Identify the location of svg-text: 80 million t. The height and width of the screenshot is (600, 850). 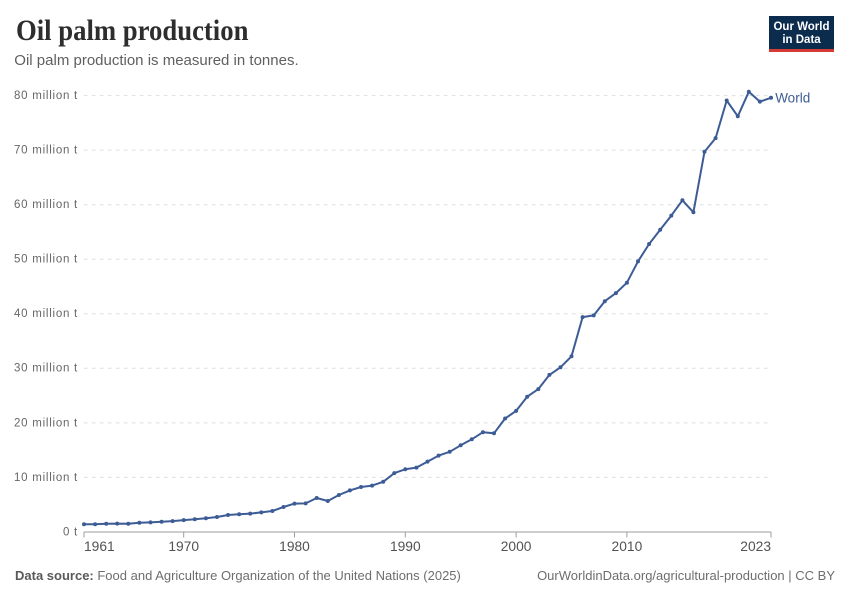
(46, 96).